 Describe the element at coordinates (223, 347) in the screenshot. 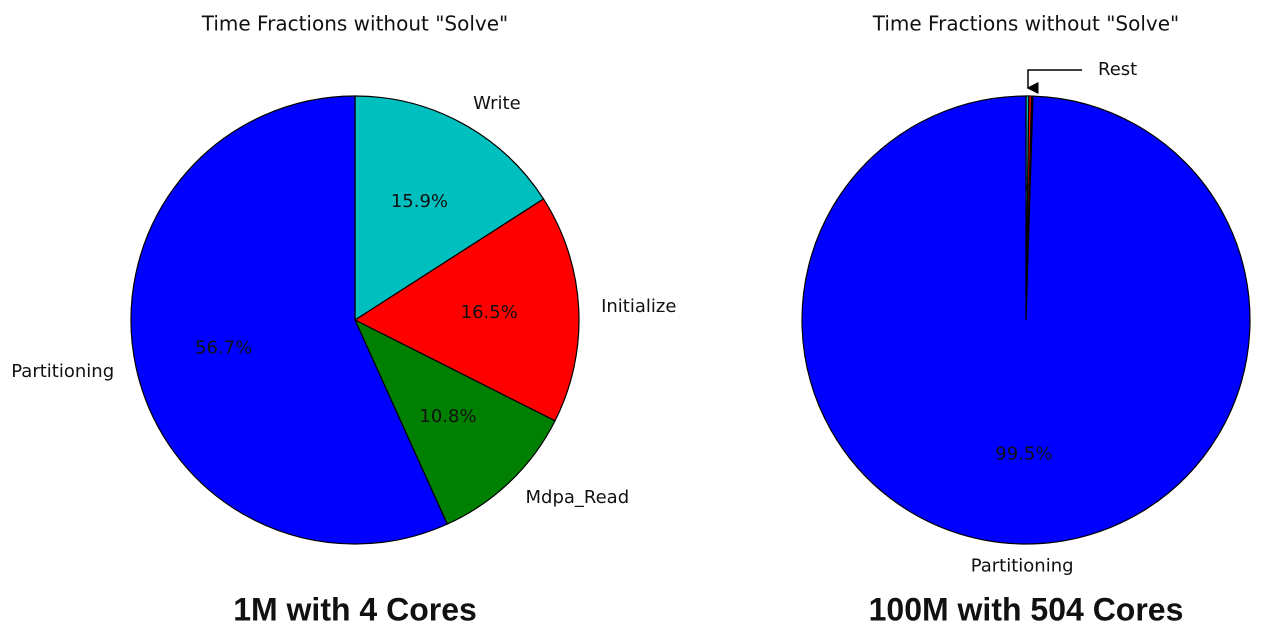

I see `percent-label: 56.7%` at that location.